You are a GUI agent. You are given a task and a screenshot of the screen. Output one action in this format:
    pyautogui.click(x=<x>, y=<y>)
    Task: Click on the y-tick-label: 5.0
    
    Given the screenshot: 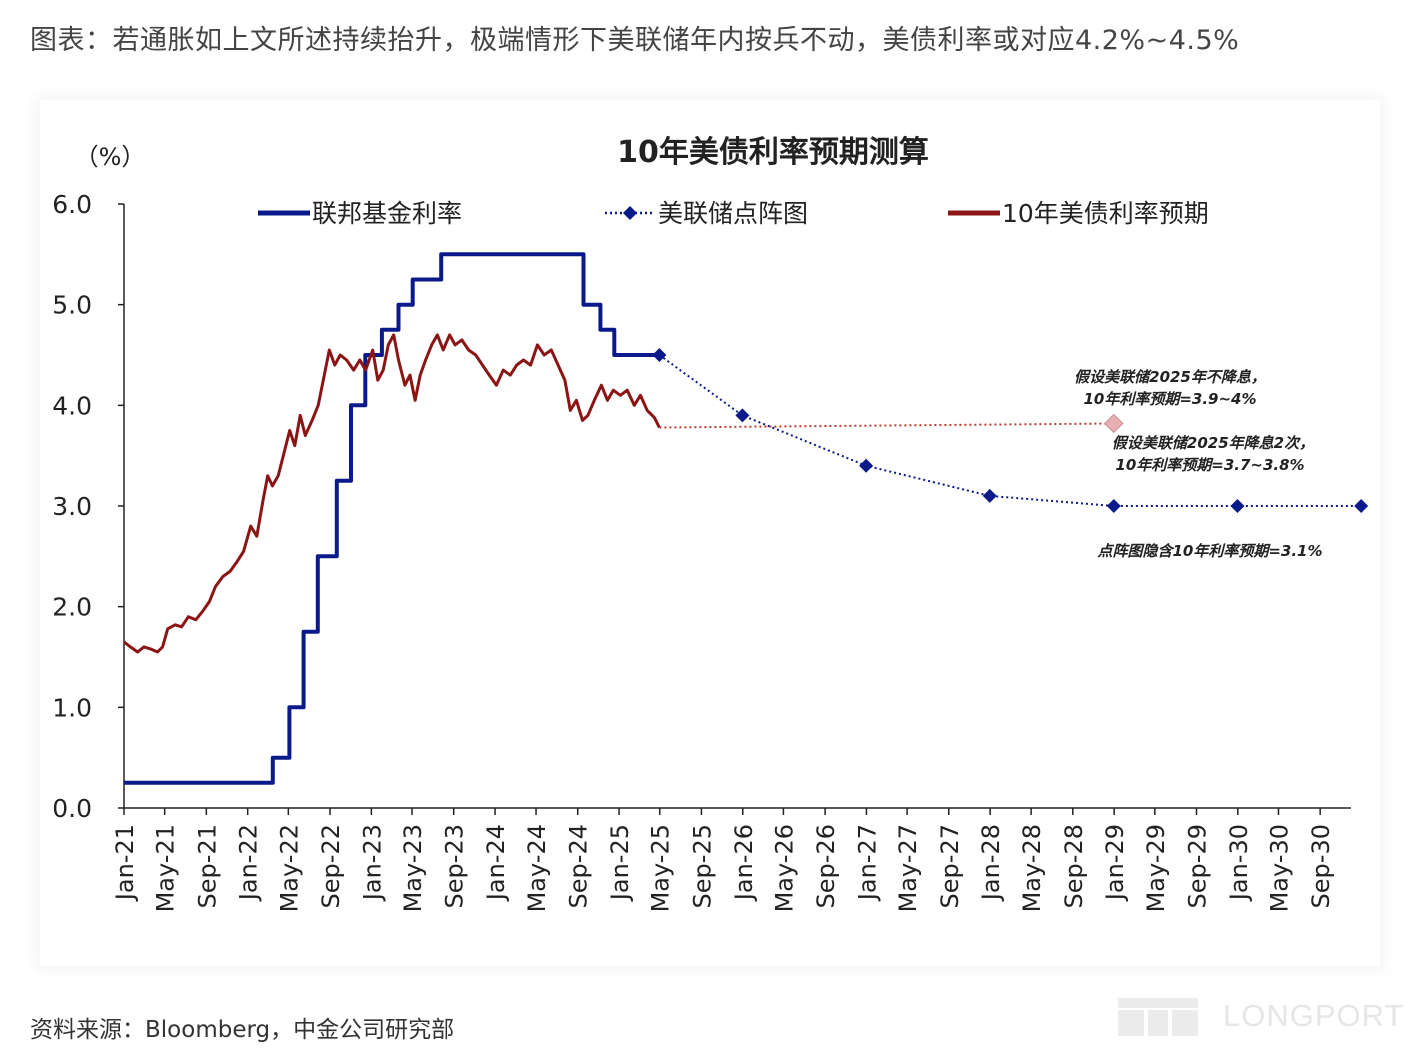 What is the action you would take?
    pyautogui.click(x=72, y=305)
    